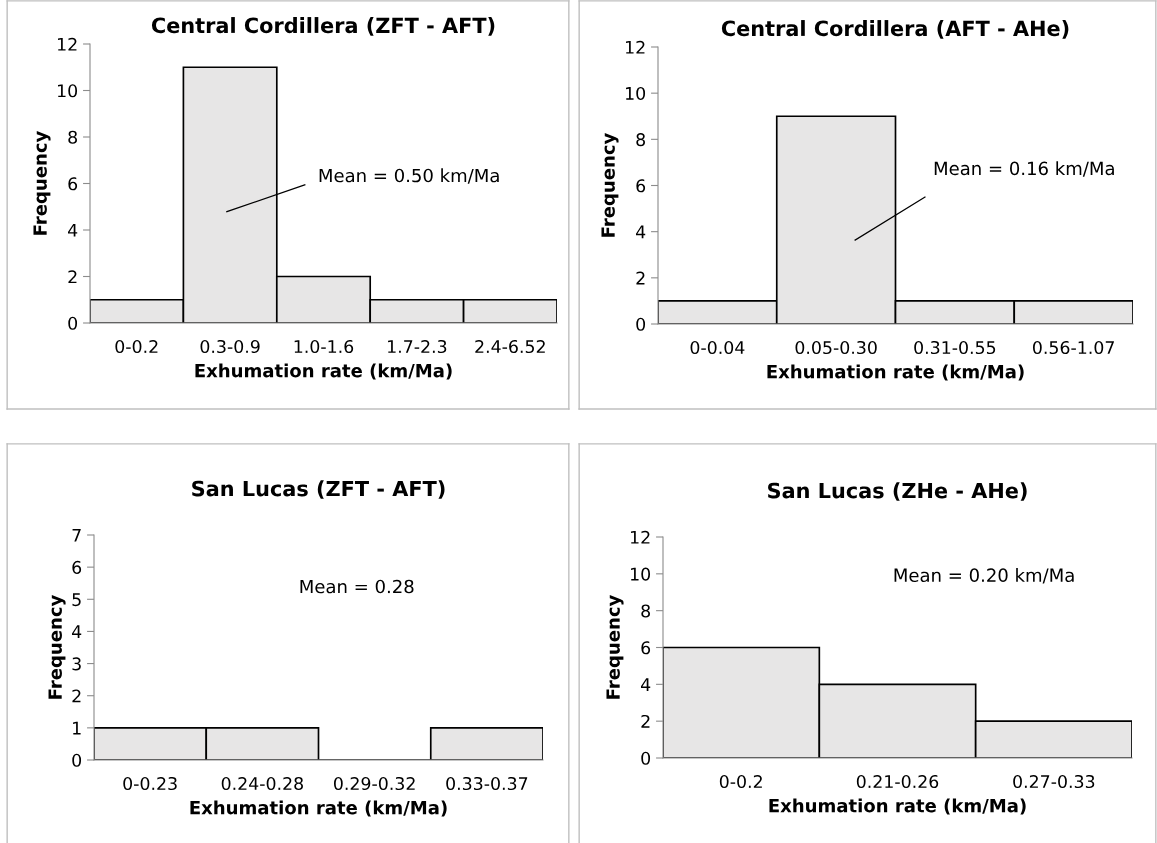  What do you see at coordinates (487, 783) in the screenshot?
I see `x-tick-label: 0.33-0.37` at bounding box center [487, 783].